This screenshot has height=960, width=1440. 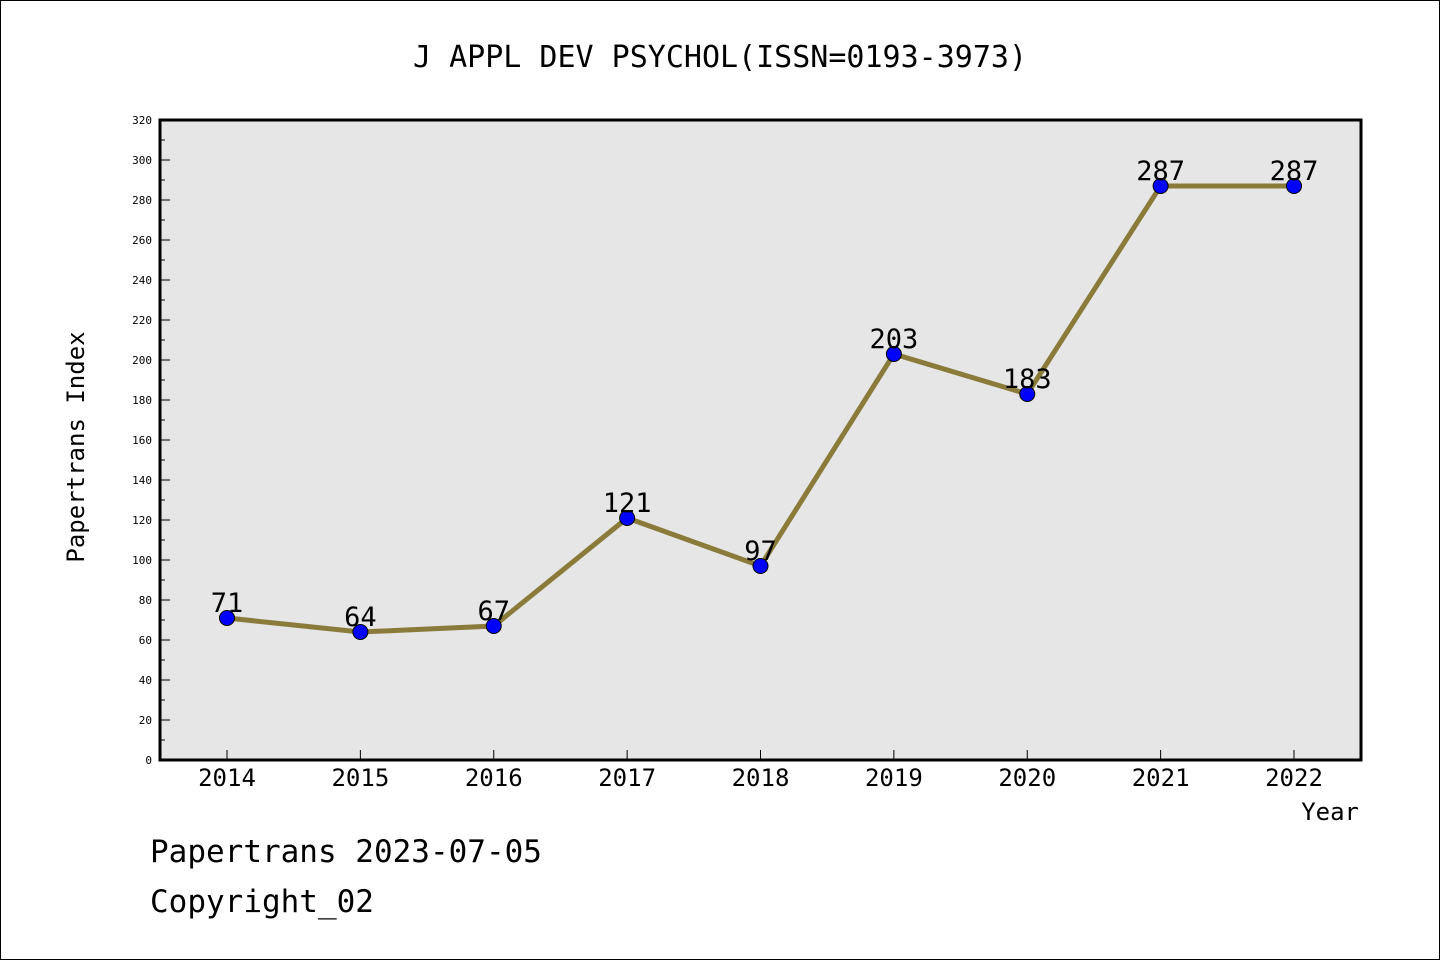 What do you see at coordinates (142, 360) in the screenshot?
I see `y-tick-label: 200` at bounding box center [142, 360].